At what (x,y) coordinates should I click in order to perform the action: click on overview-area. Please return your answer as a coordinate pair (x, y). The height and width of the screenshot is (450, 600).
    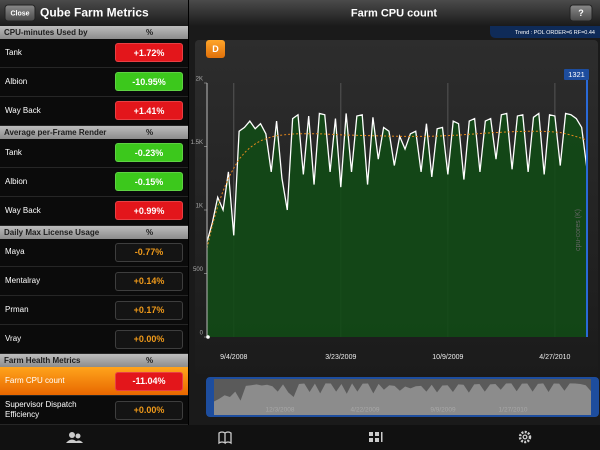
    Looking at the image, I should click on (402, 399).